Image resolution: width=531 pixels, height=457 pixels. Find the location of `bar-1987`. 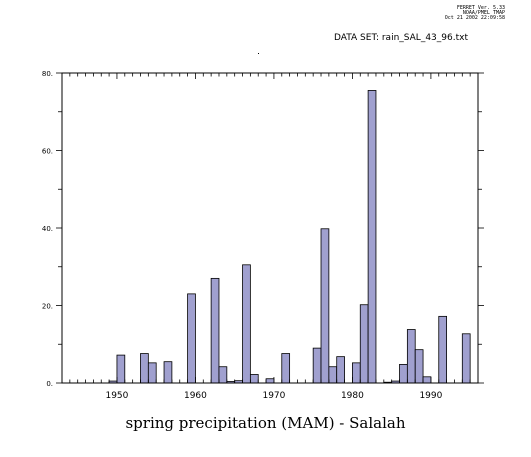

bar-1987 is located at coordinates (411, 356).